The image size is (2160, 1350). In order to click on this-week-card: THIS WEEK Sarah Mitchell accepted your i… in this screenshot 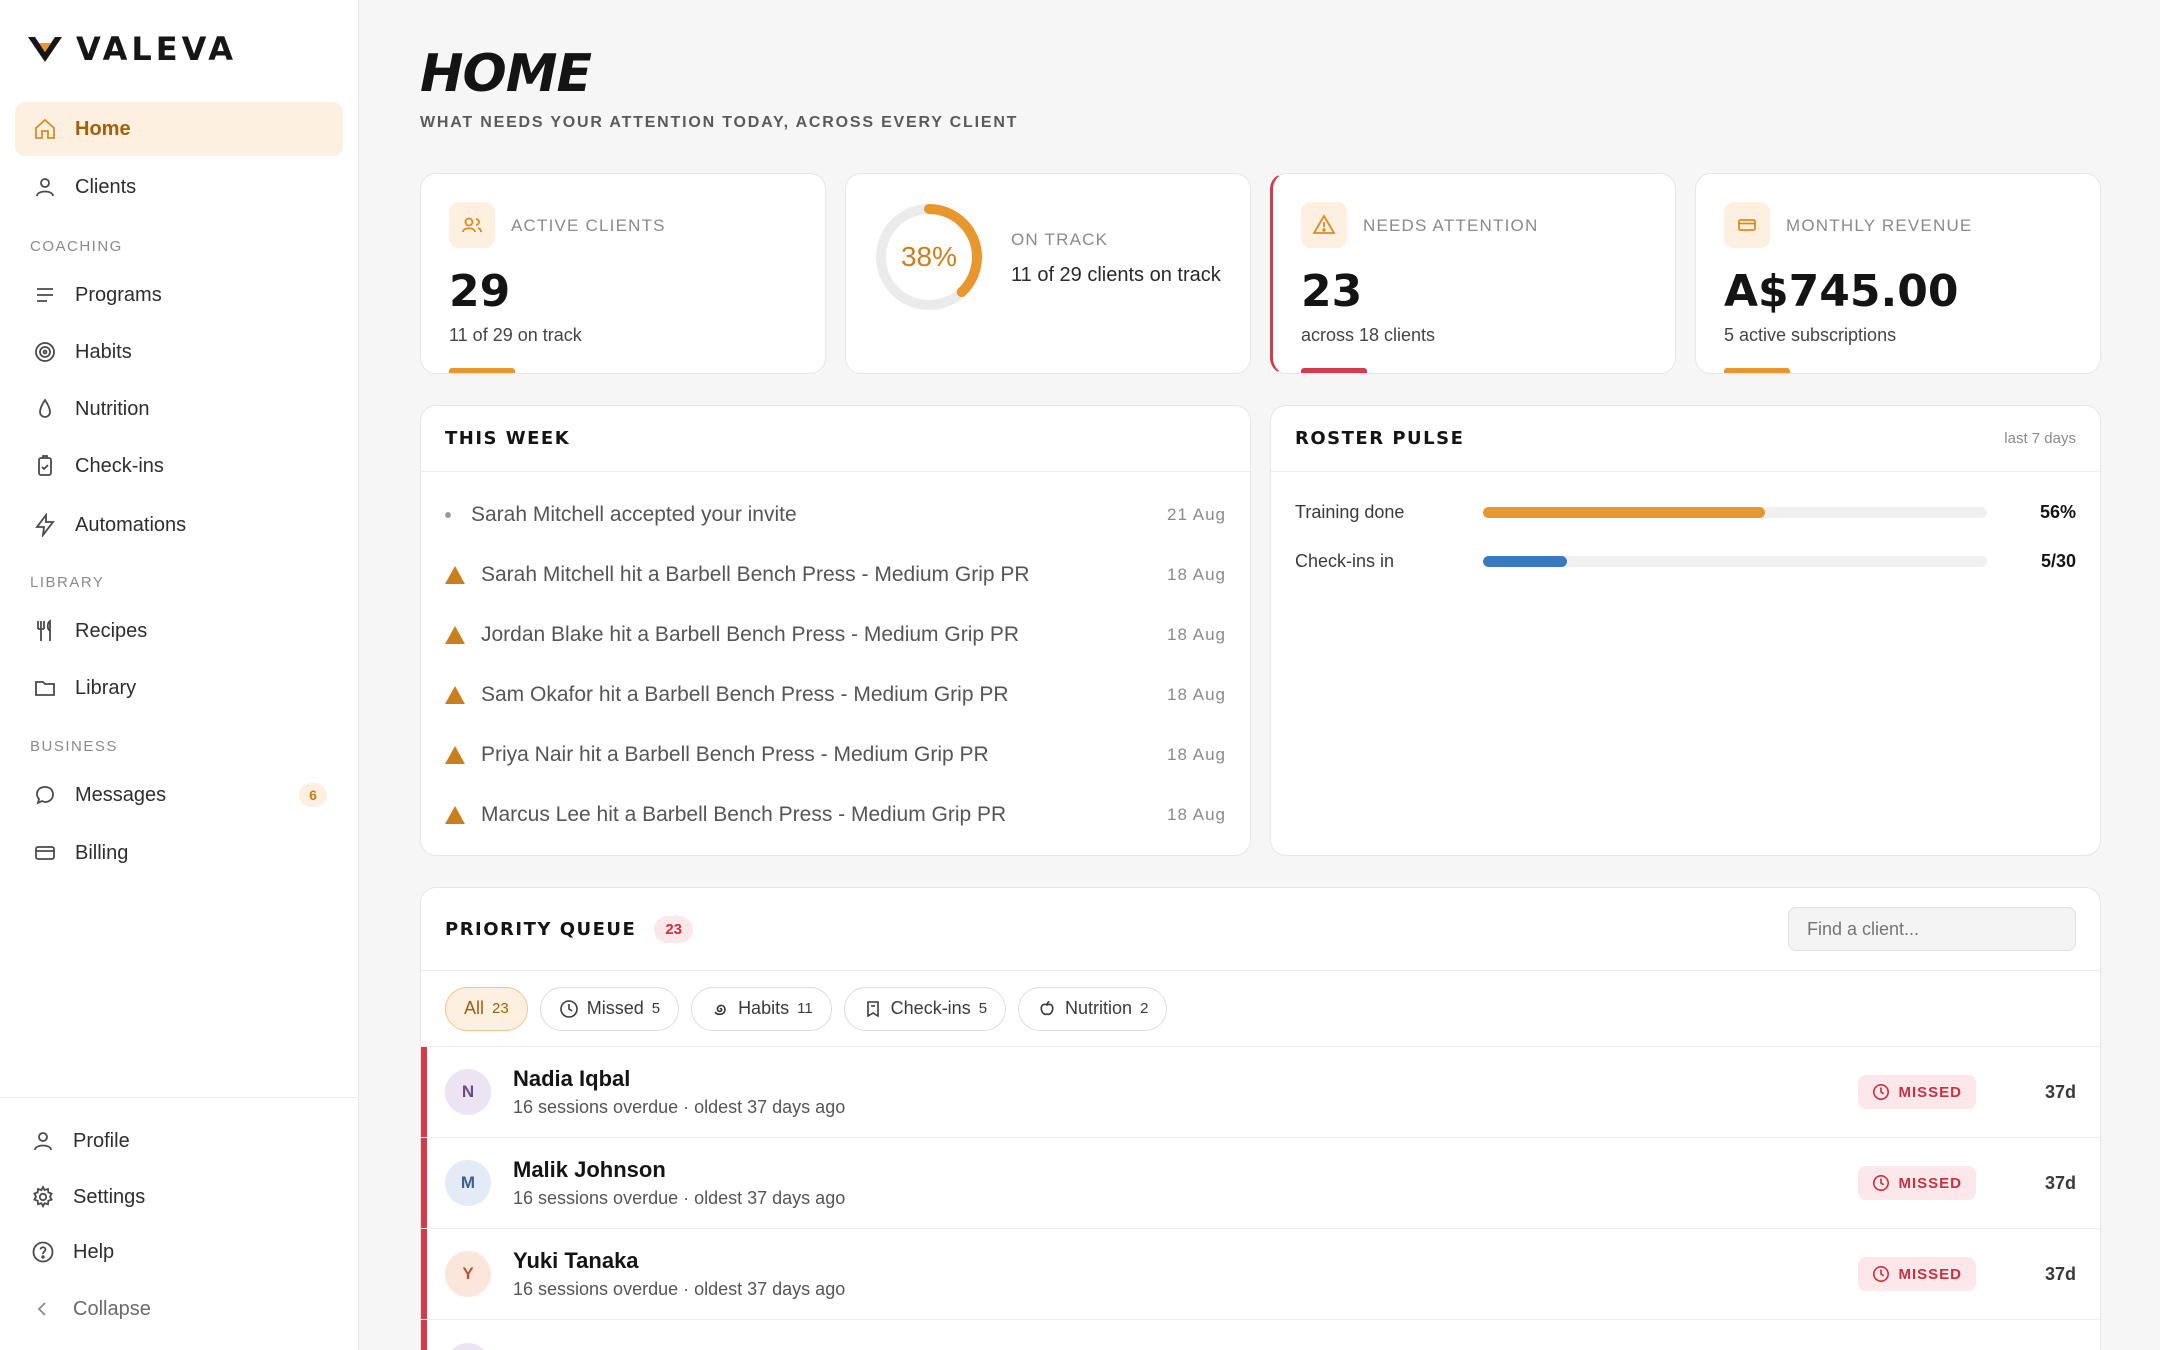, I will do `click(835, 630)`.